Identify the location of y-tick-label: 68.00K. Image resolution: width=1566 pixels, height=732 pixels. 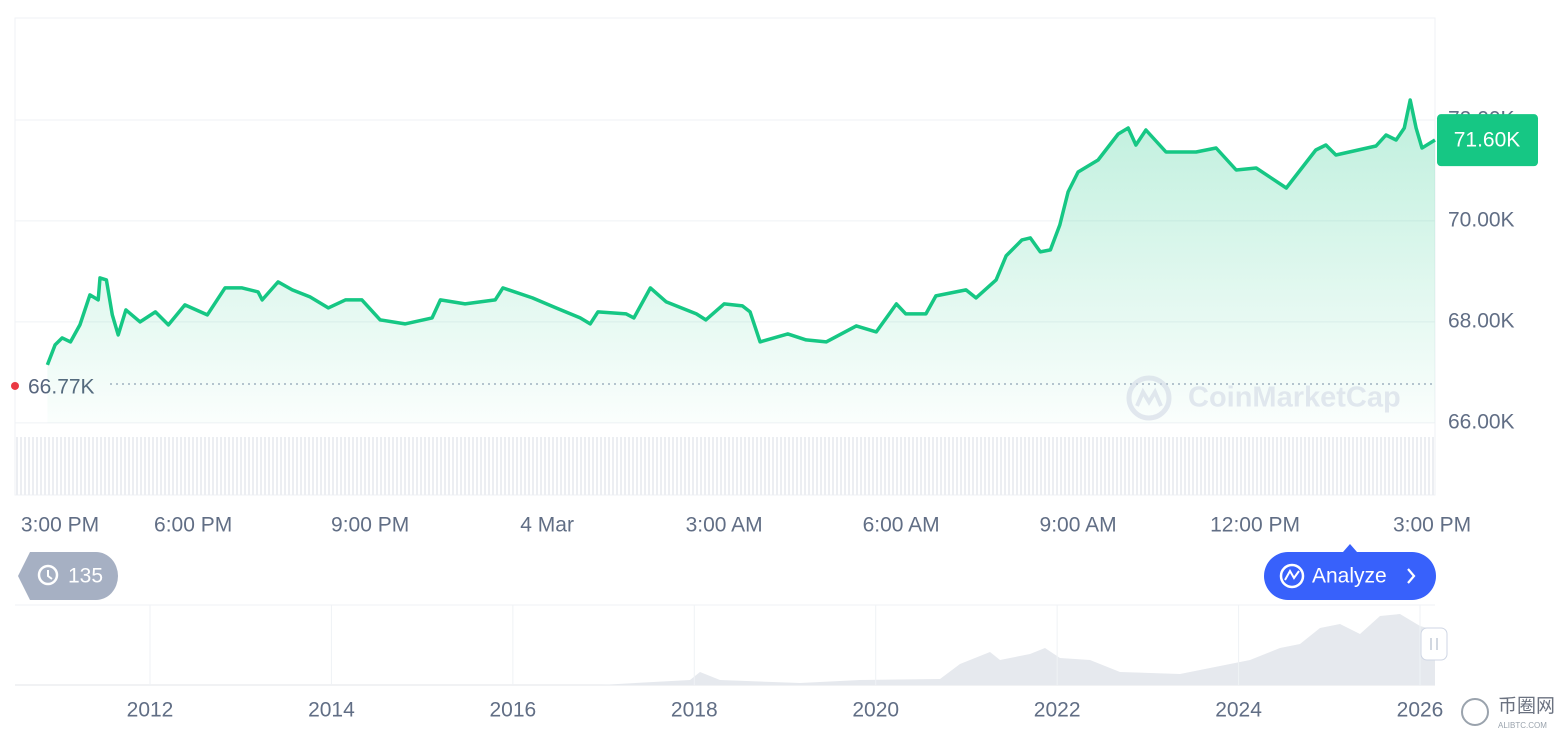
(1481, 320).